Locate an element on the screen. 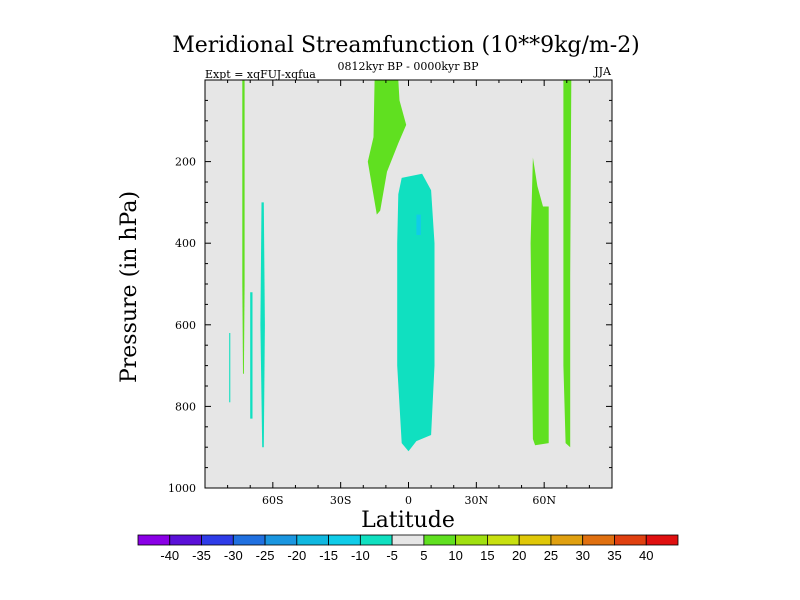  colorbar-label: -30 is located at coordinates (233, 555).